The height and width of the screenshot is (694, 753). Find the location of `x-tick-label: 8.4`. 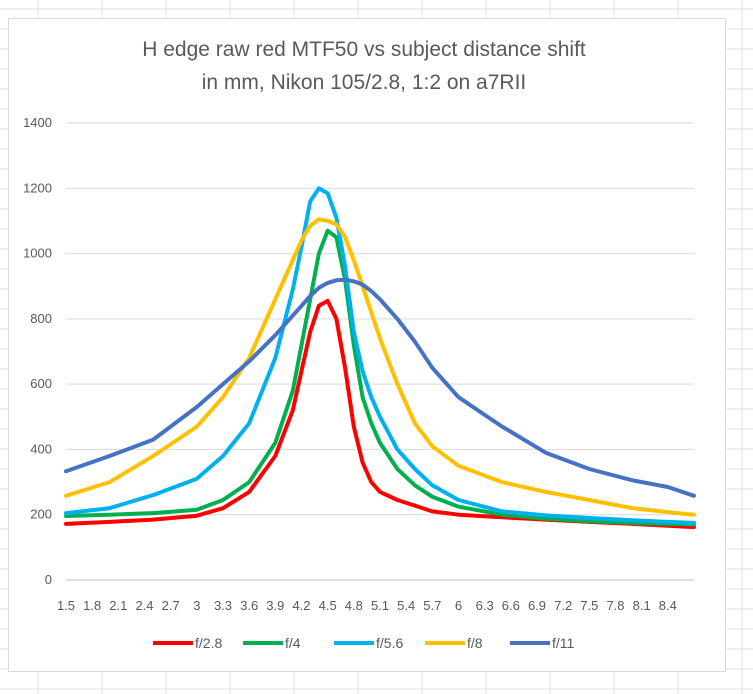

x-tick-label: 8.4 is located at coordinates (668, 605).